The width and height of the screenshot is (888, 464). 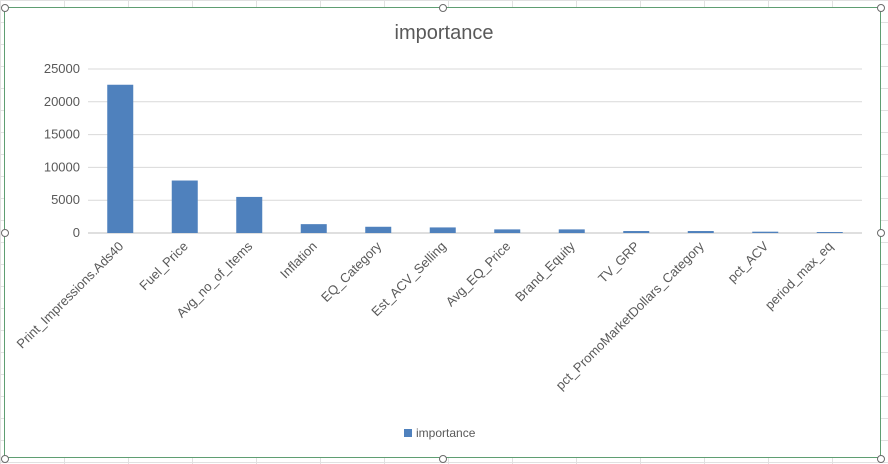 What do you see at coordinates (618, 262) in the screenshot?
I see `x-tick-label: TV_GRP` at bounding box center [618, 262].